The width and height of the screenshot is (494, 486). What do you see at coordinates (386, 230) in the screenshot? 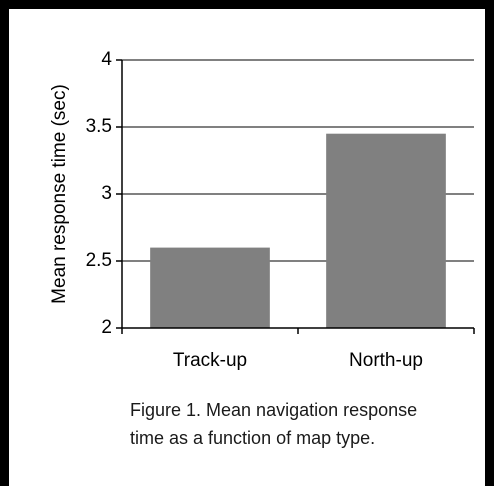
I see `bar-north-up` at bounding box center [386, 230].